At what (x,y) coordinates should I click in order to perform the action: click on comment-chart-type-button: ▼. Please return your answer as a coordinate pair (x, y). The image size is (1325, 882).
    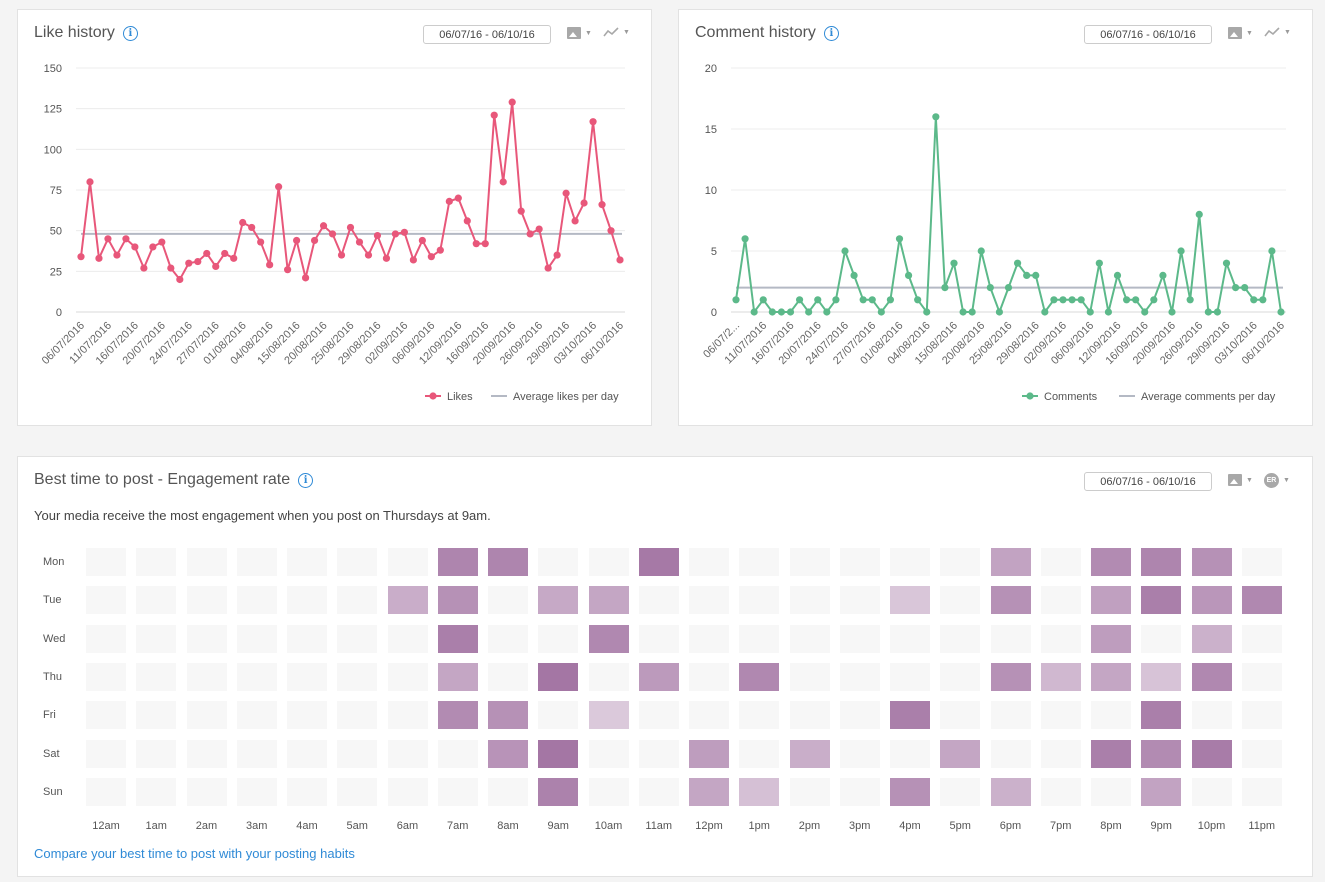
    Looking at the image, I should click on (1277, 32).